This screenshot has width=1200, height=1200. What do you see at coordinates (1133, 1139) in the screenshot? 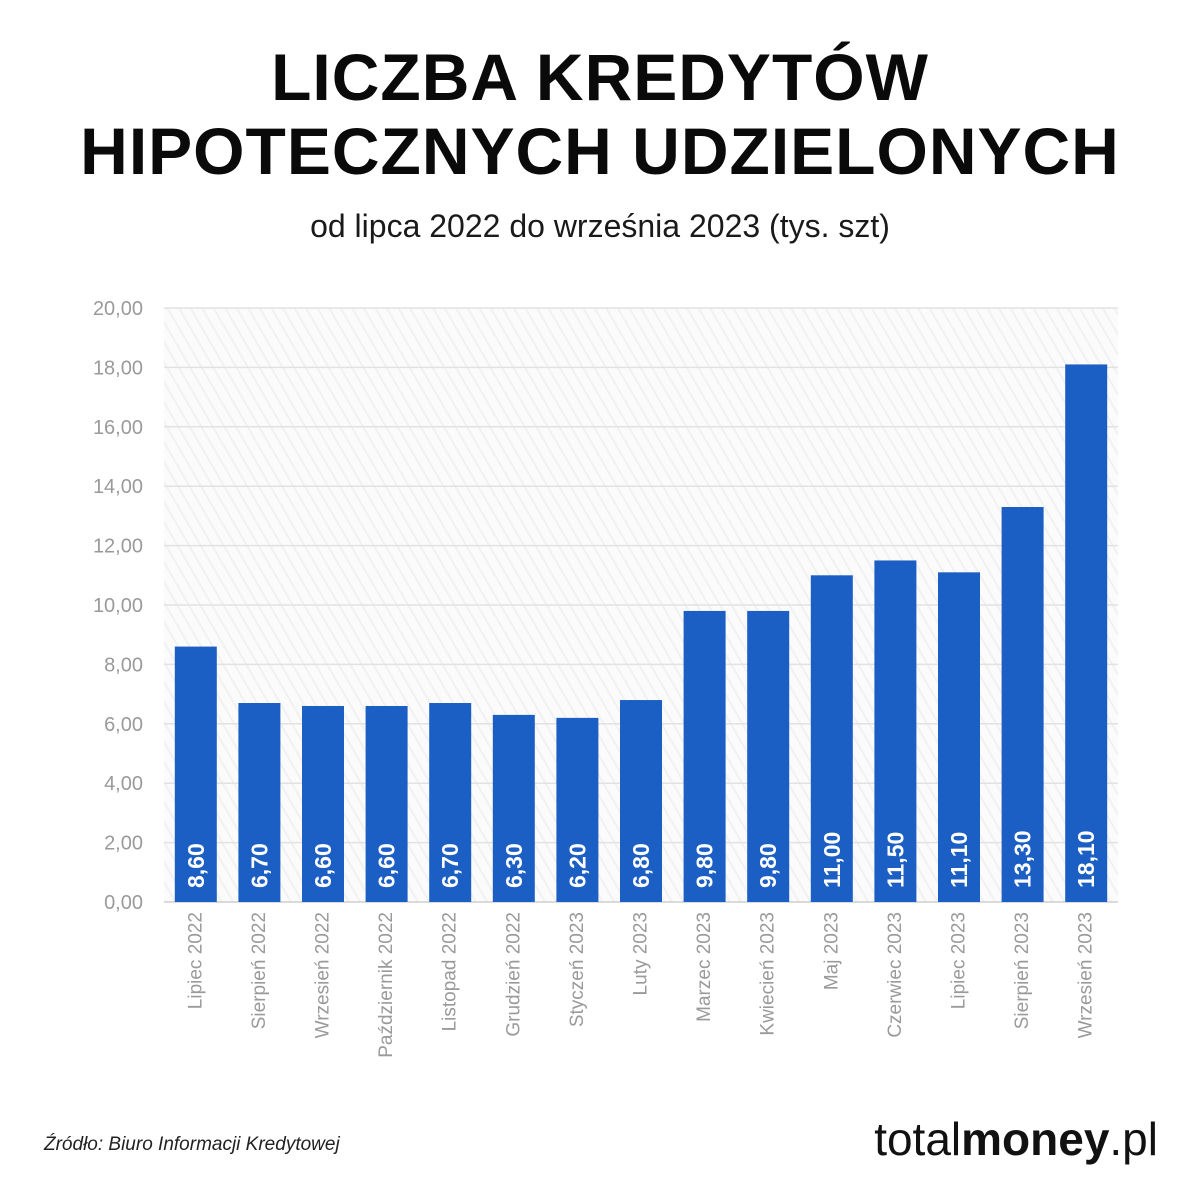
I see `brand-part-tld: .pl` at bounding box center [1133, 1139].